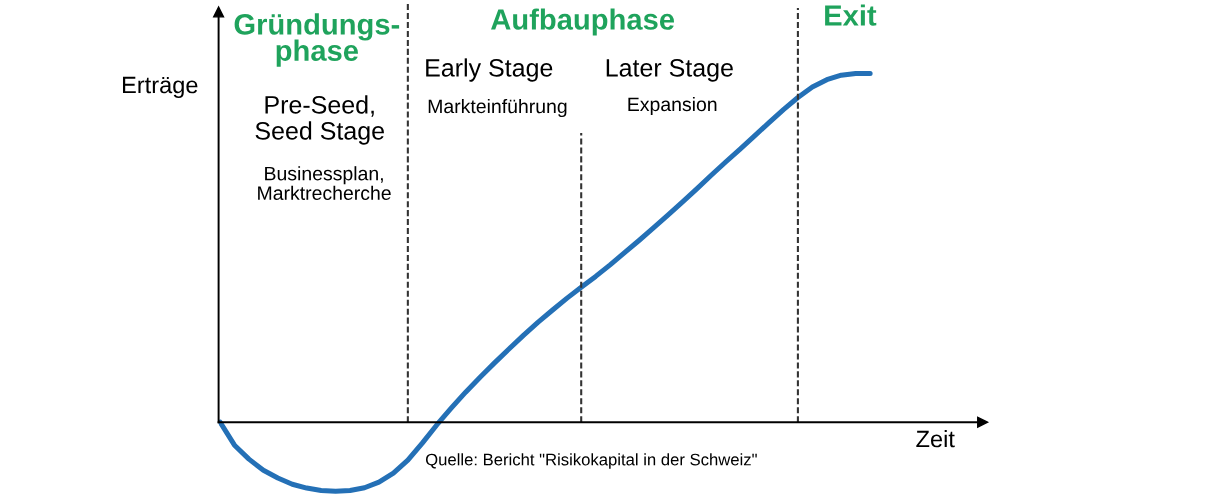  What do you see at coordinates (489, 70) in the screenshot?
I see `annotation: Early Stage` at bounding box center [489, 70].